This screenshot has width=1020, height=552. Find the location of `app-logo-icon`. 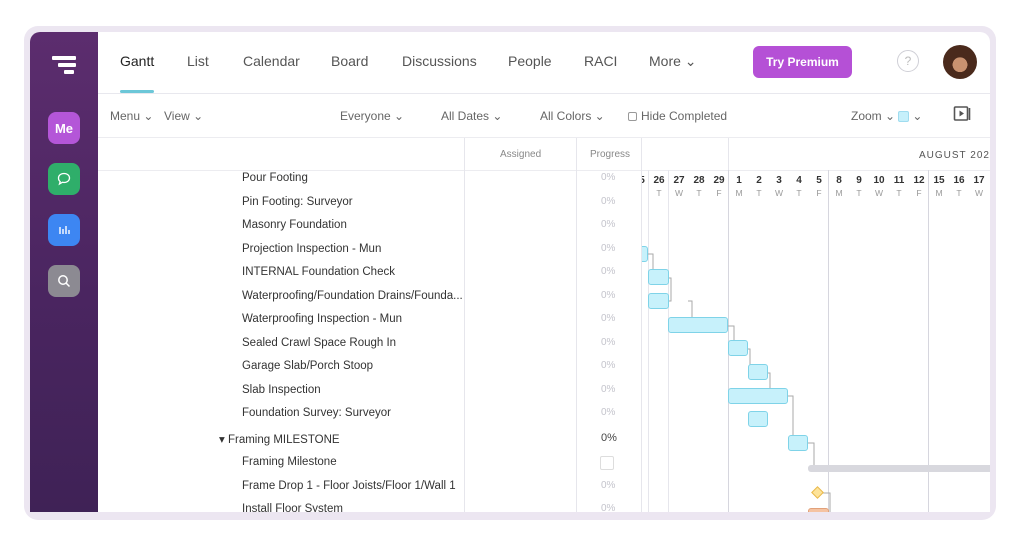

app-logo-icon is located at coordinates (64, 65).